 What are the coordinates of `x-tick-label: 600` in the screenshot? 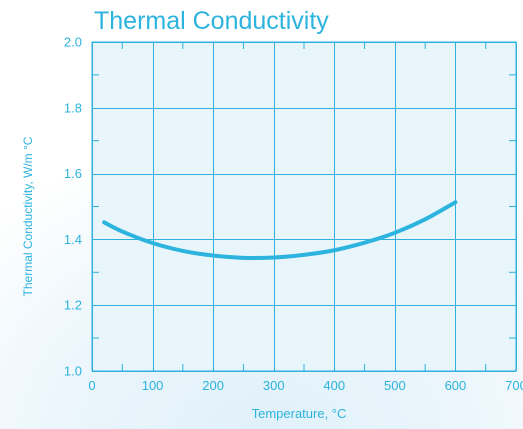 It's located at (456, 385).